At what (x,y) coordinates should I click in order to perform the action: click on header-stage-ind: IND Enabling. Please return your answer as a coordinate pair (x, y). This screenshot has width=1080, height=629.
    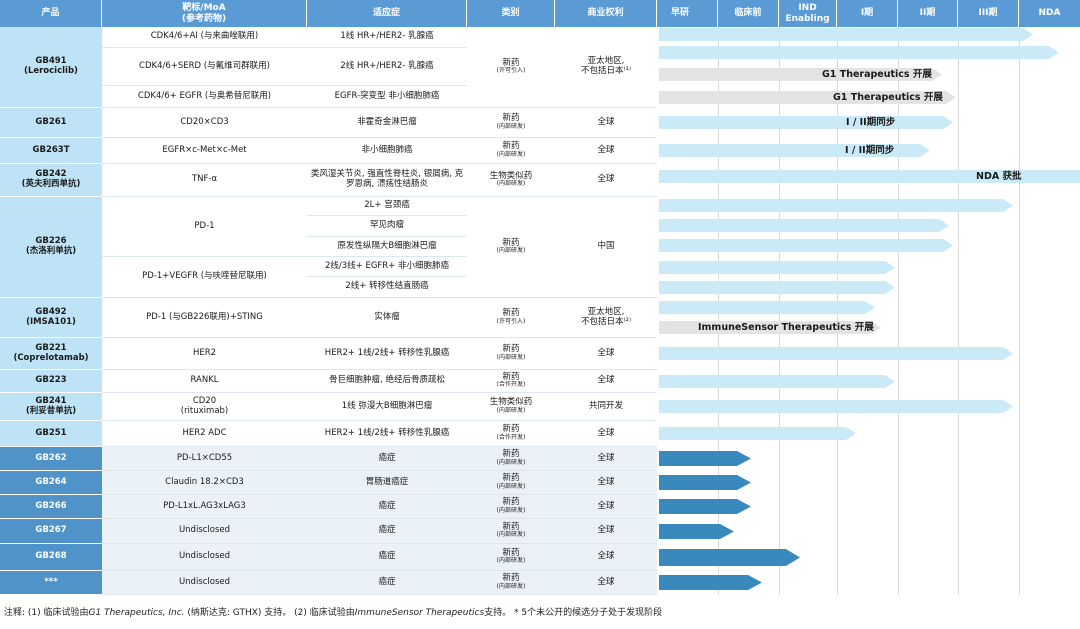
    Looking at the image, I should click on (808, 13).